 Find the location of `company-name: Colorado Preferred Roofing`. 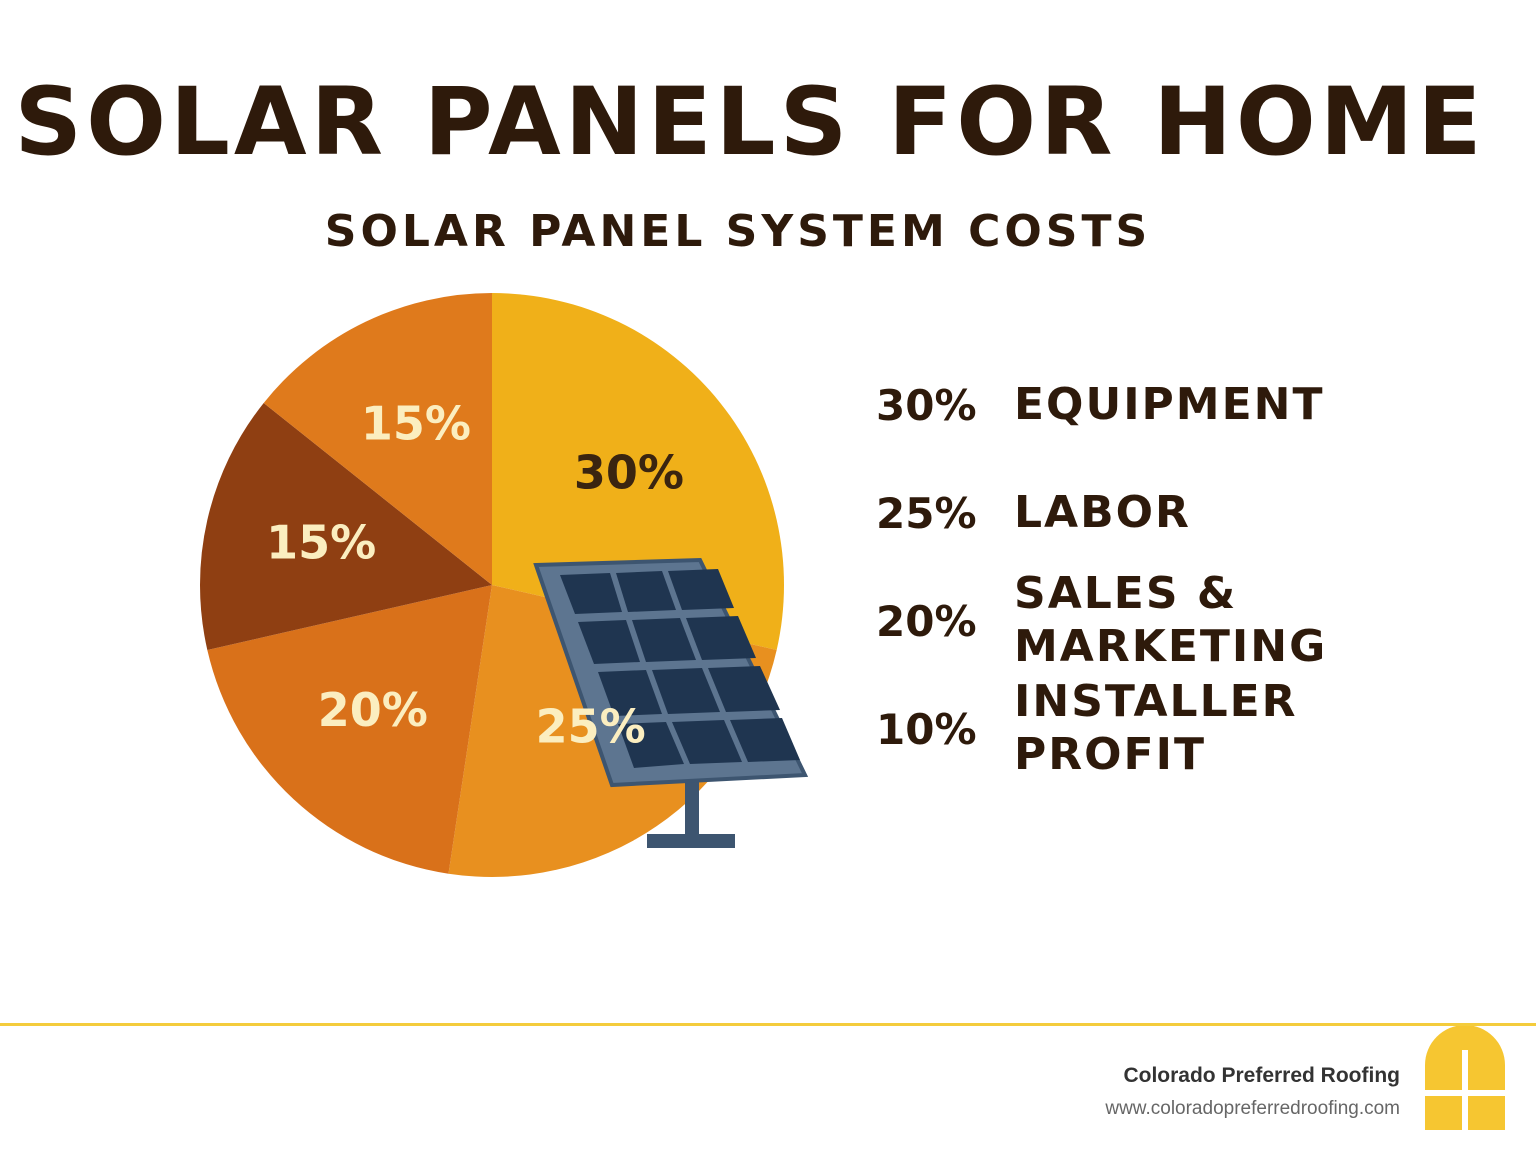

company-name: Colorado Preferred Roofing is located at coordinates (1261, 1075).